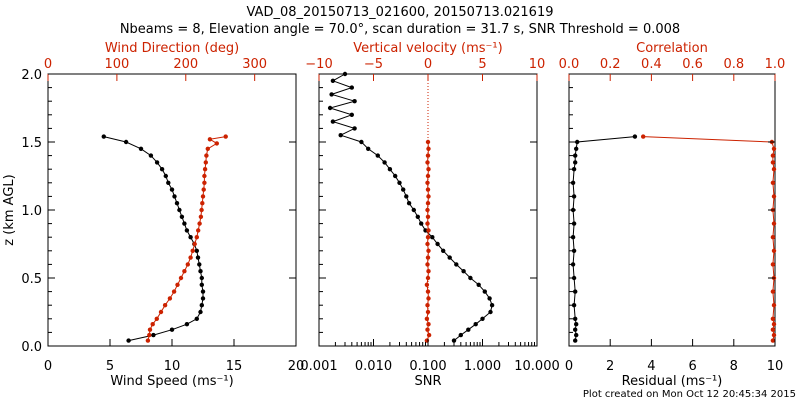 This screenshot has height=400, width=800. What do you see at coordinates (31, 347) in the screenshot?
I see `ytick-label: 0.0` at bounding box center [31, 347].